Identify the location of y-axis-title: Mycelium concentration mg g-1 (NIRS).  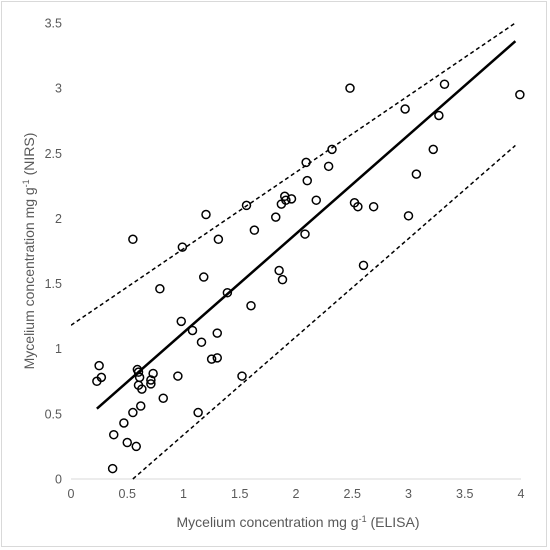
(29, 251).